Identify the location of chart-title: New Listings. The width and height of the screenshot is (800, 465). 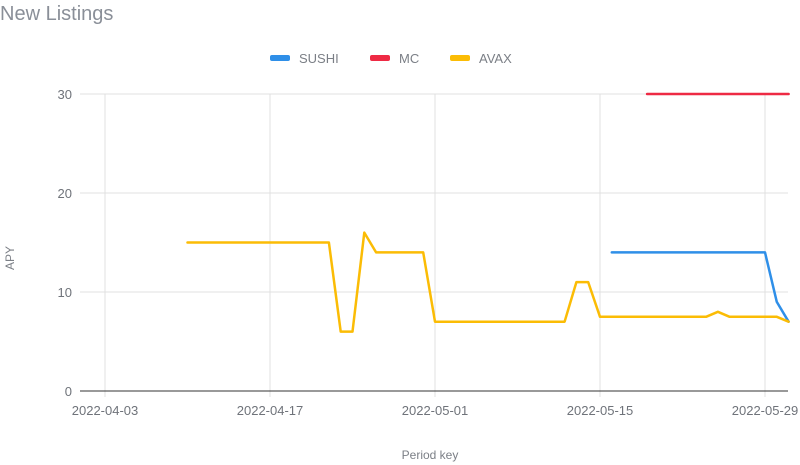
(57, 14).